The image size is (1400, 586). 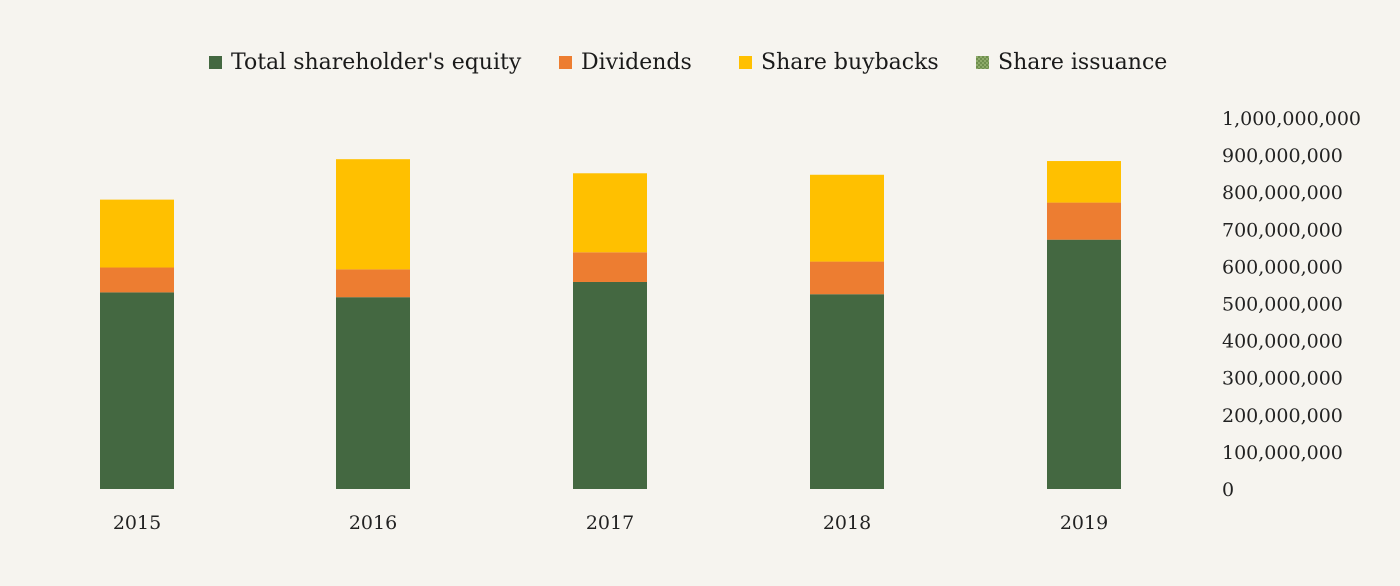 I want to click on legend-item-buybacks: Share buybacks, so click(x=839, y=62).